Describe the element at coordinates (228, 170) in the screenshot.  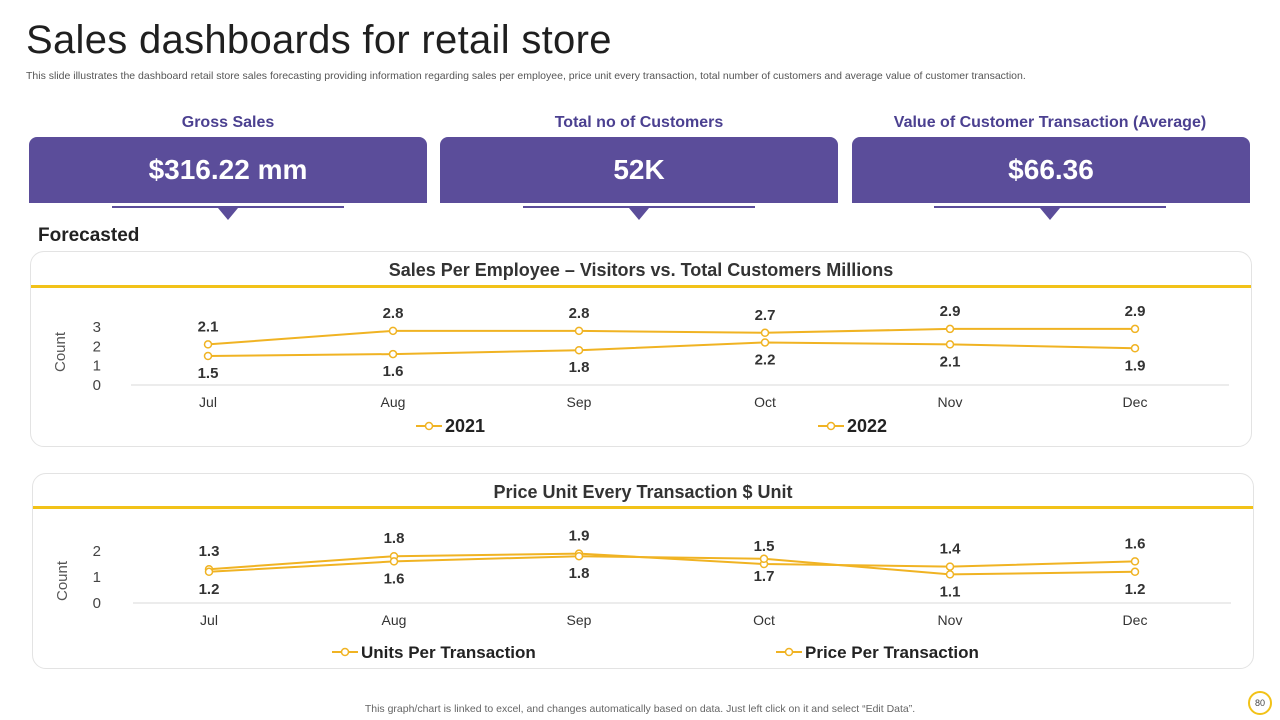
I see `kpi-value-gross-sales: $316.22 mm` at that location.